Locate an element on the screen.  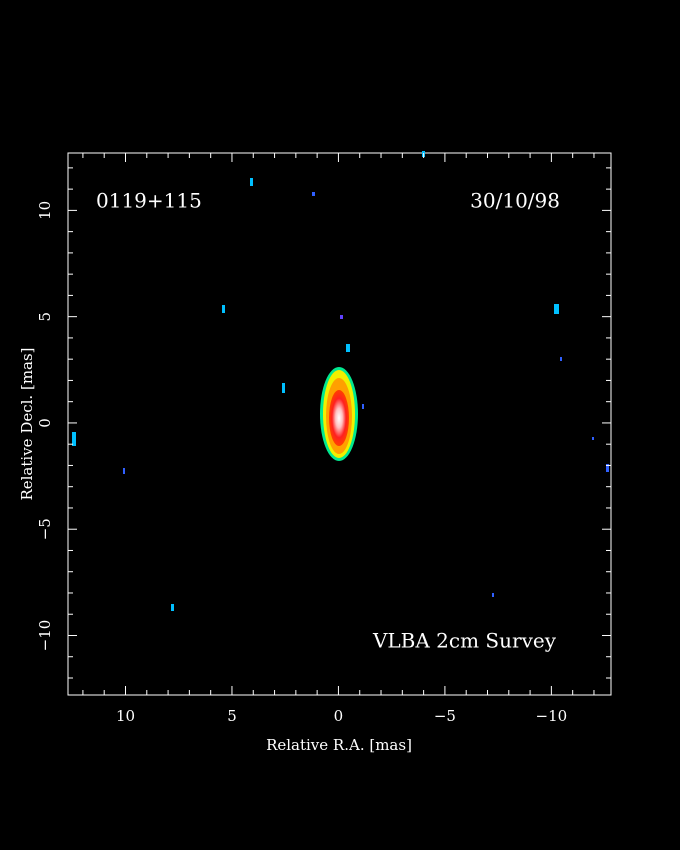
epoch: 30/10/98 is located at coordinates (515, 201).